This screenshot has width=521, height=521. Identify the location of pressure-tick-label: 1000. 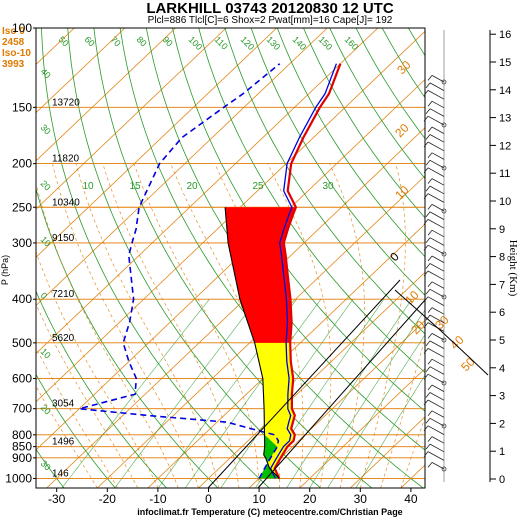
(18, 478).